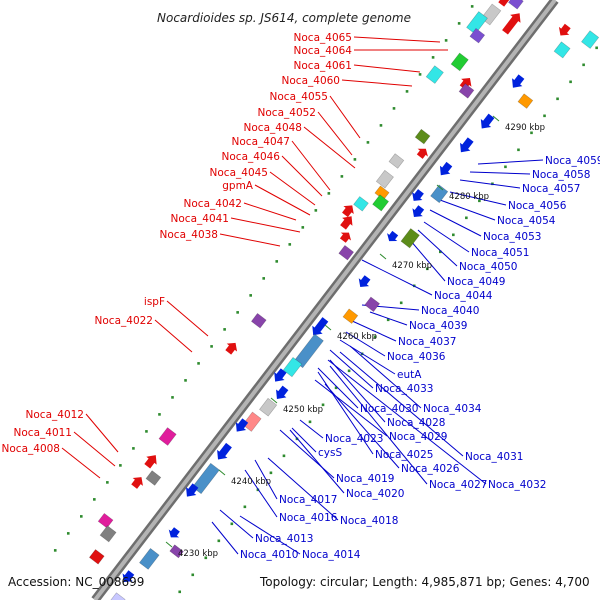 The height and width of the screenshot is (600, 600). What do you see at coordinates (409, 375) in the screenshot?
I see `gene-label: eutA` at bounding box center [409, 375].